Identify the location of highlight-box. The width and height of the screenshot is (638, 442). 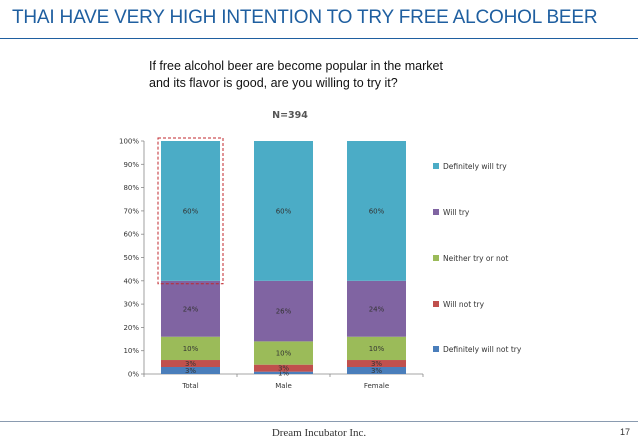
(190, 211).